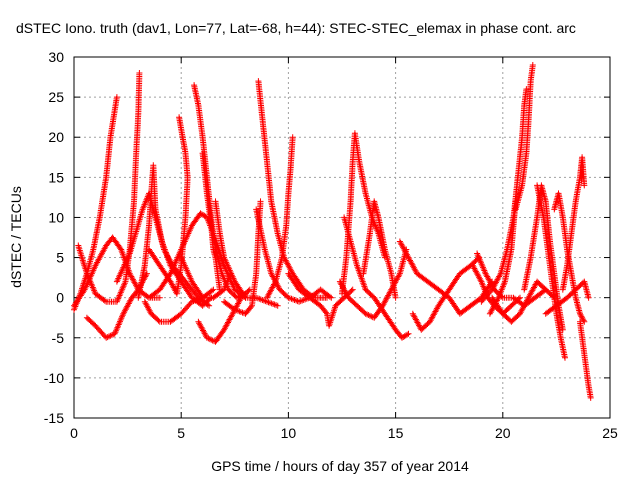 The height and width of the screenshot is (480, 640). I want to click on series-arc-k, so click(206, 277).